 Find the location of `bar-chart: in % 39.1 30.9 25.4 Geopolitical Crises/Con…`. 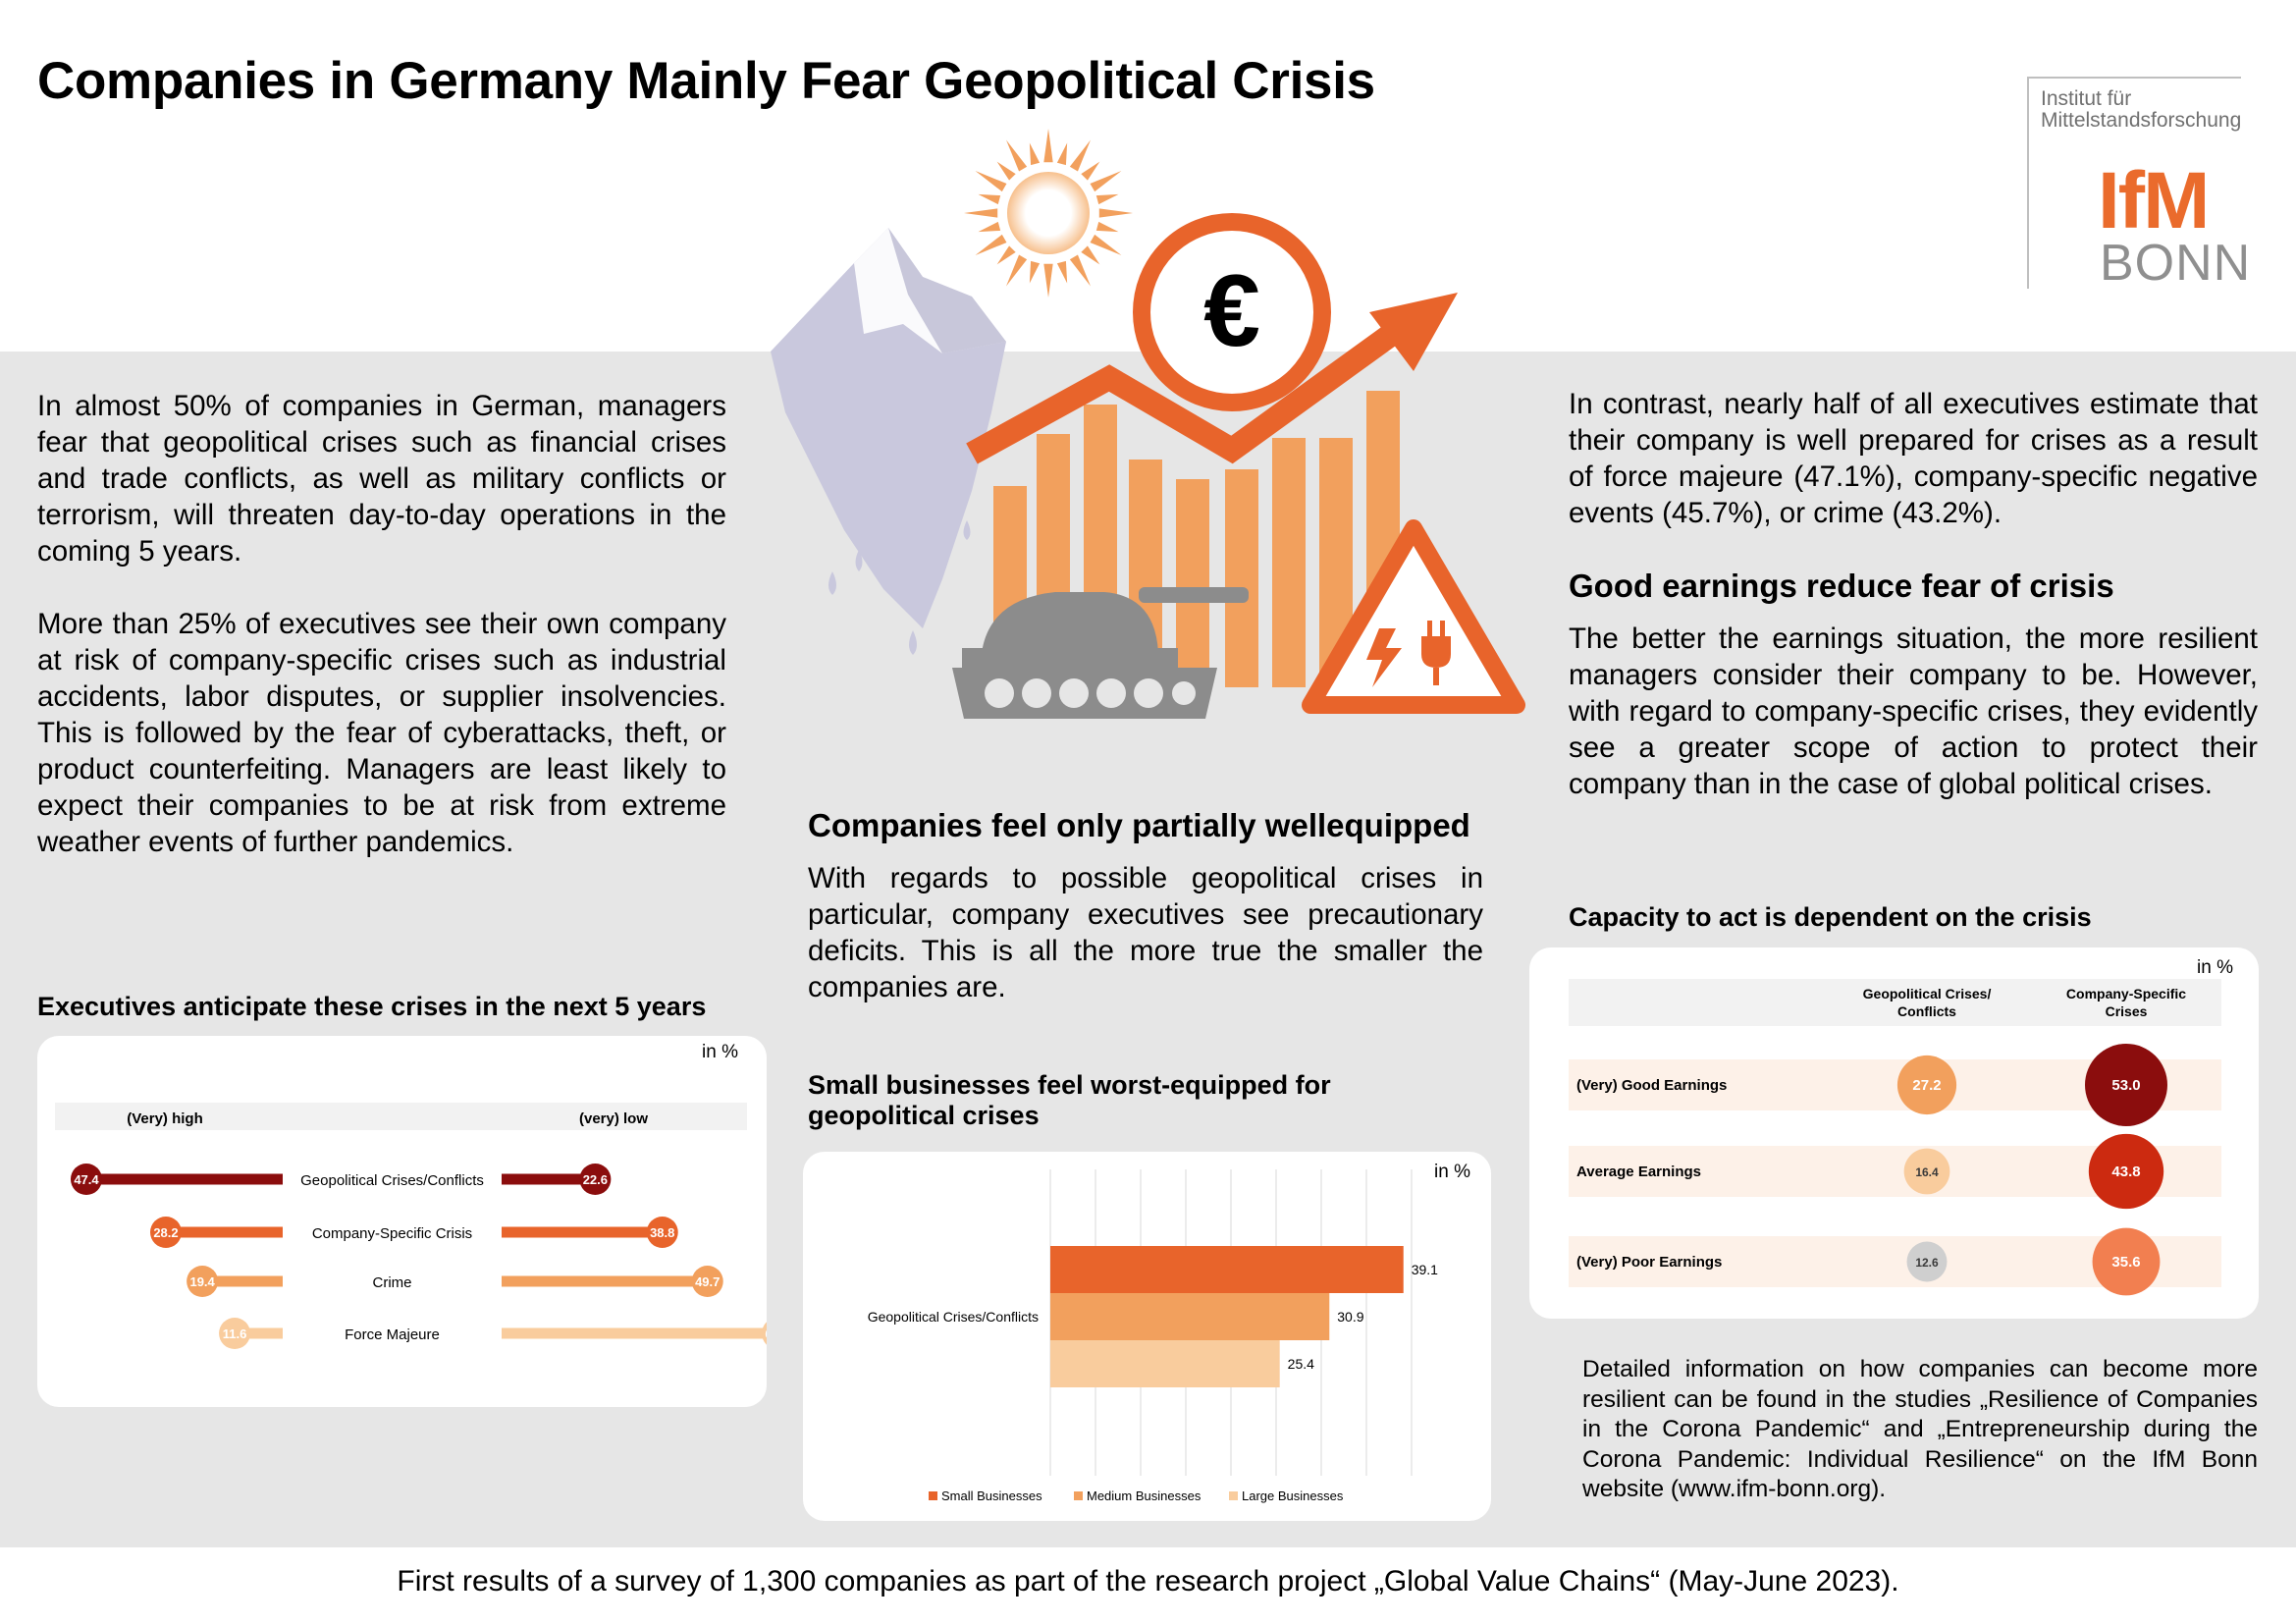

bar-chart: in % 39.1 30.9 25.4 Geopolitical Crises/Con… is located at coordinates (1169, 1332).